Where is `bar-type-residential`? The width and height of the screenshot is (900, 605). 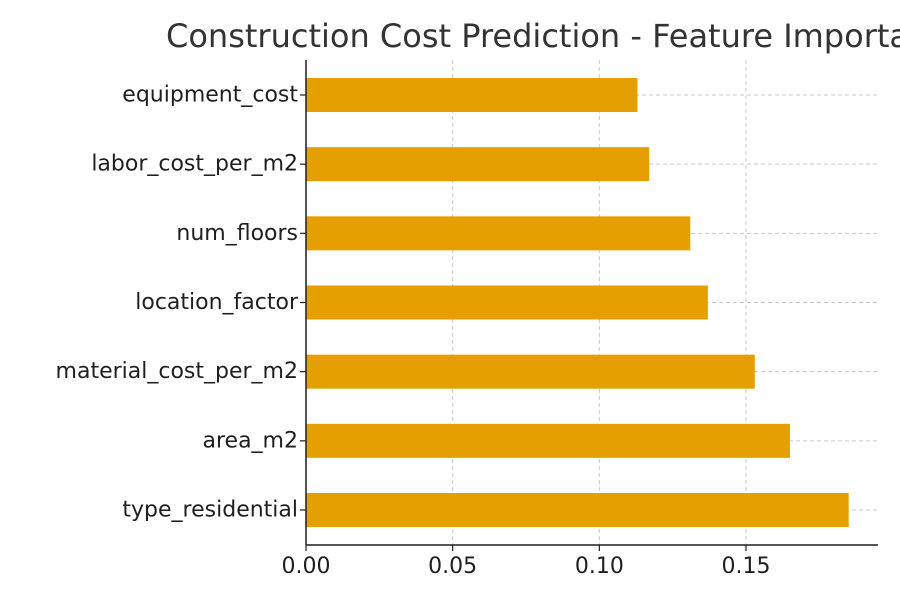
bar-type-residential is located at coordinates (577, 510).